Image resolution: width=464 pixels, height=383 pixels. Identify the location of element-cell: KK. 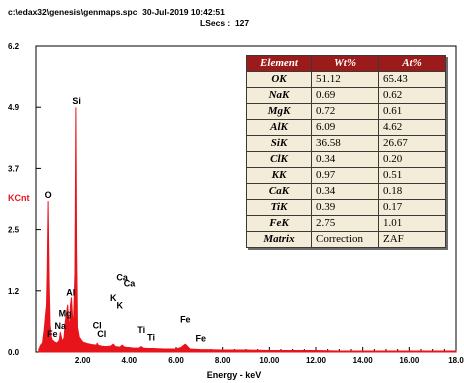
(279, 175).